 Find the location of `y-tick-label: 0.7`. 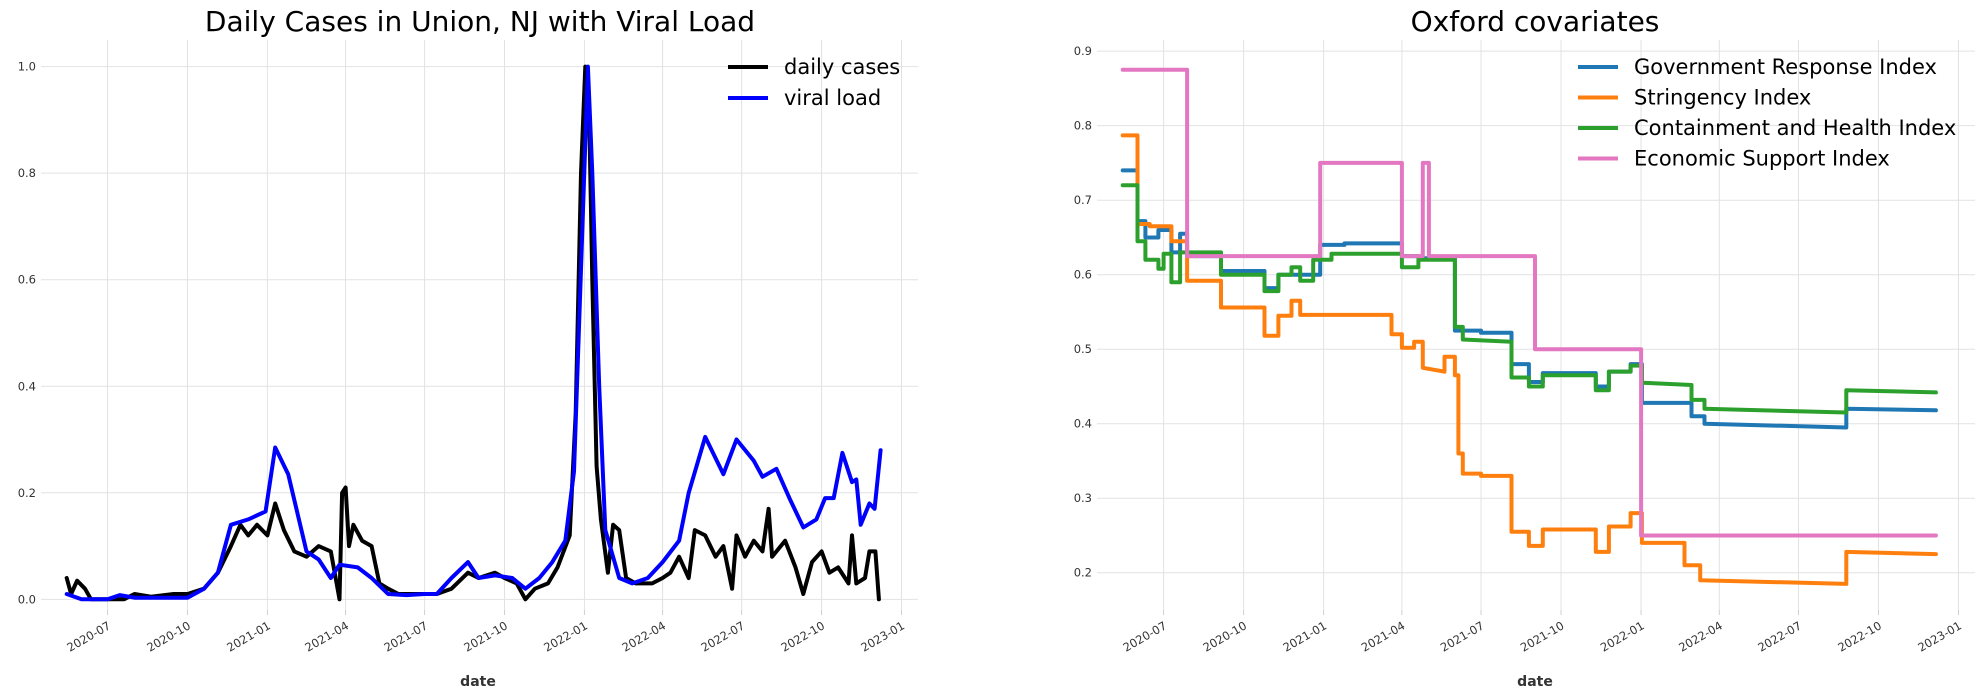

y-tick-label: 0.7 is located at coordinates (1083, 200).